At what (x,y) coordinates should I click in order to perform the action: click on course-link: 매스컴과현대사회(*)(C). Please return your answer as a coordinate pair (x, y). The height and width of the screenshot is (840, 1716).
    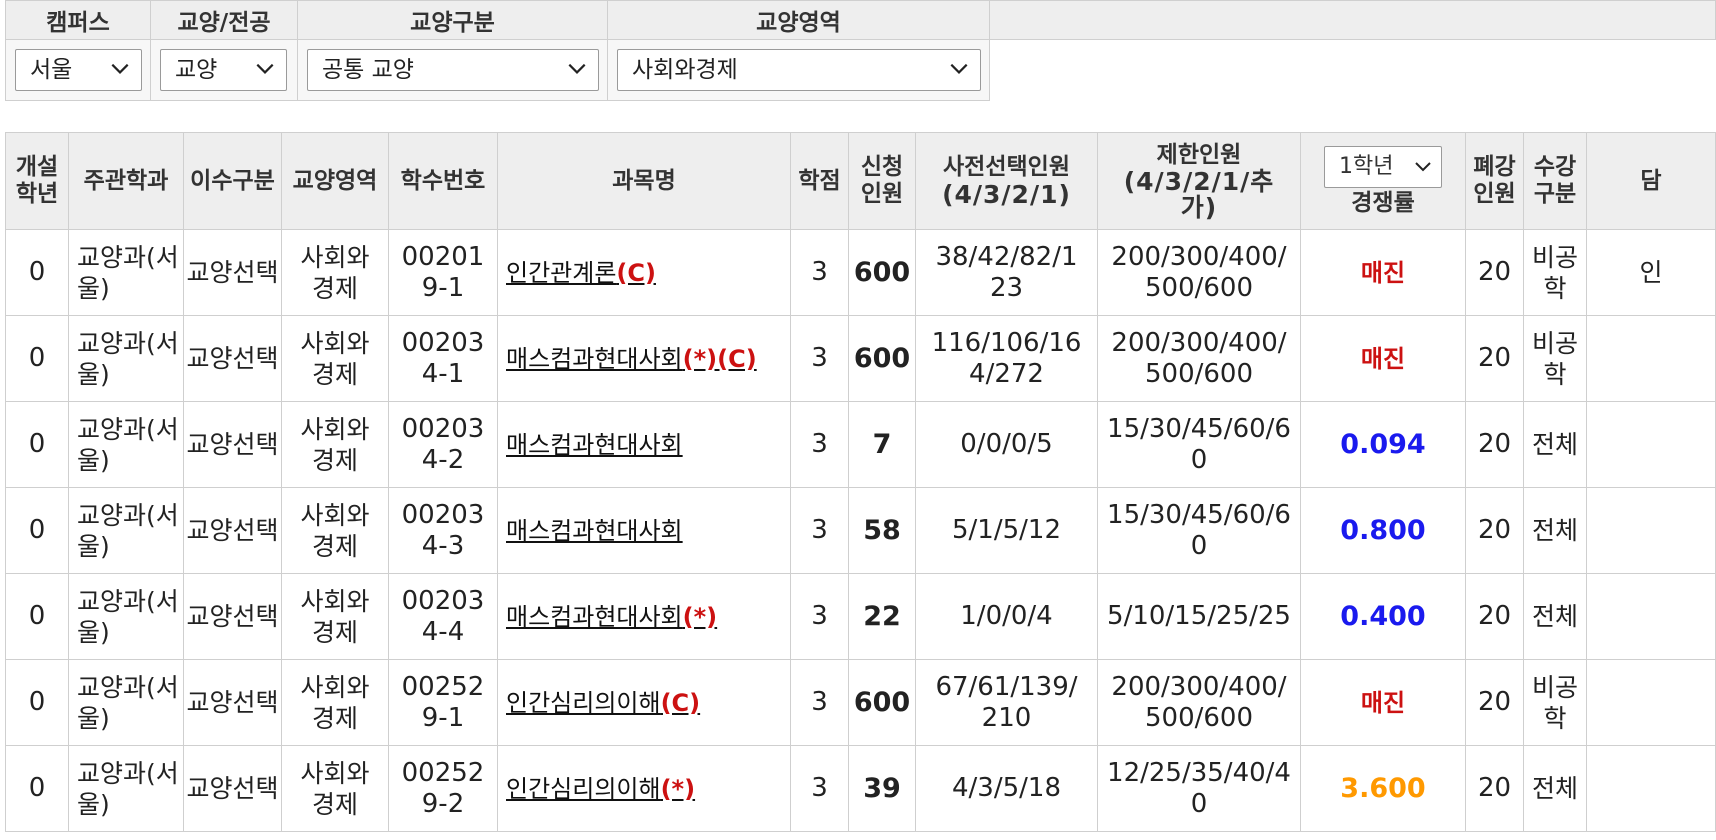
    Looking at the image, I should click on (631, 358).